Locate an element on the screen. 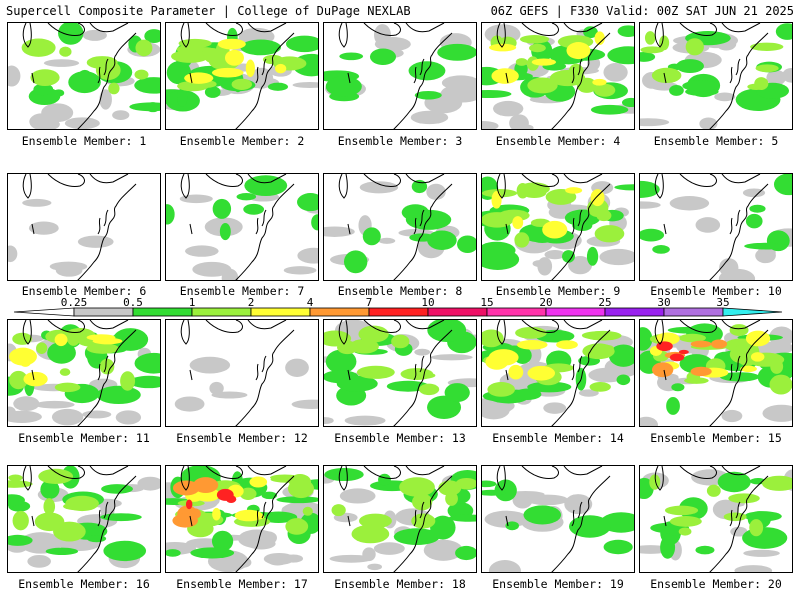 Image resolution: width=800 pixels, height=600 pixels. map-canvas is located at coordinates (716, 519).